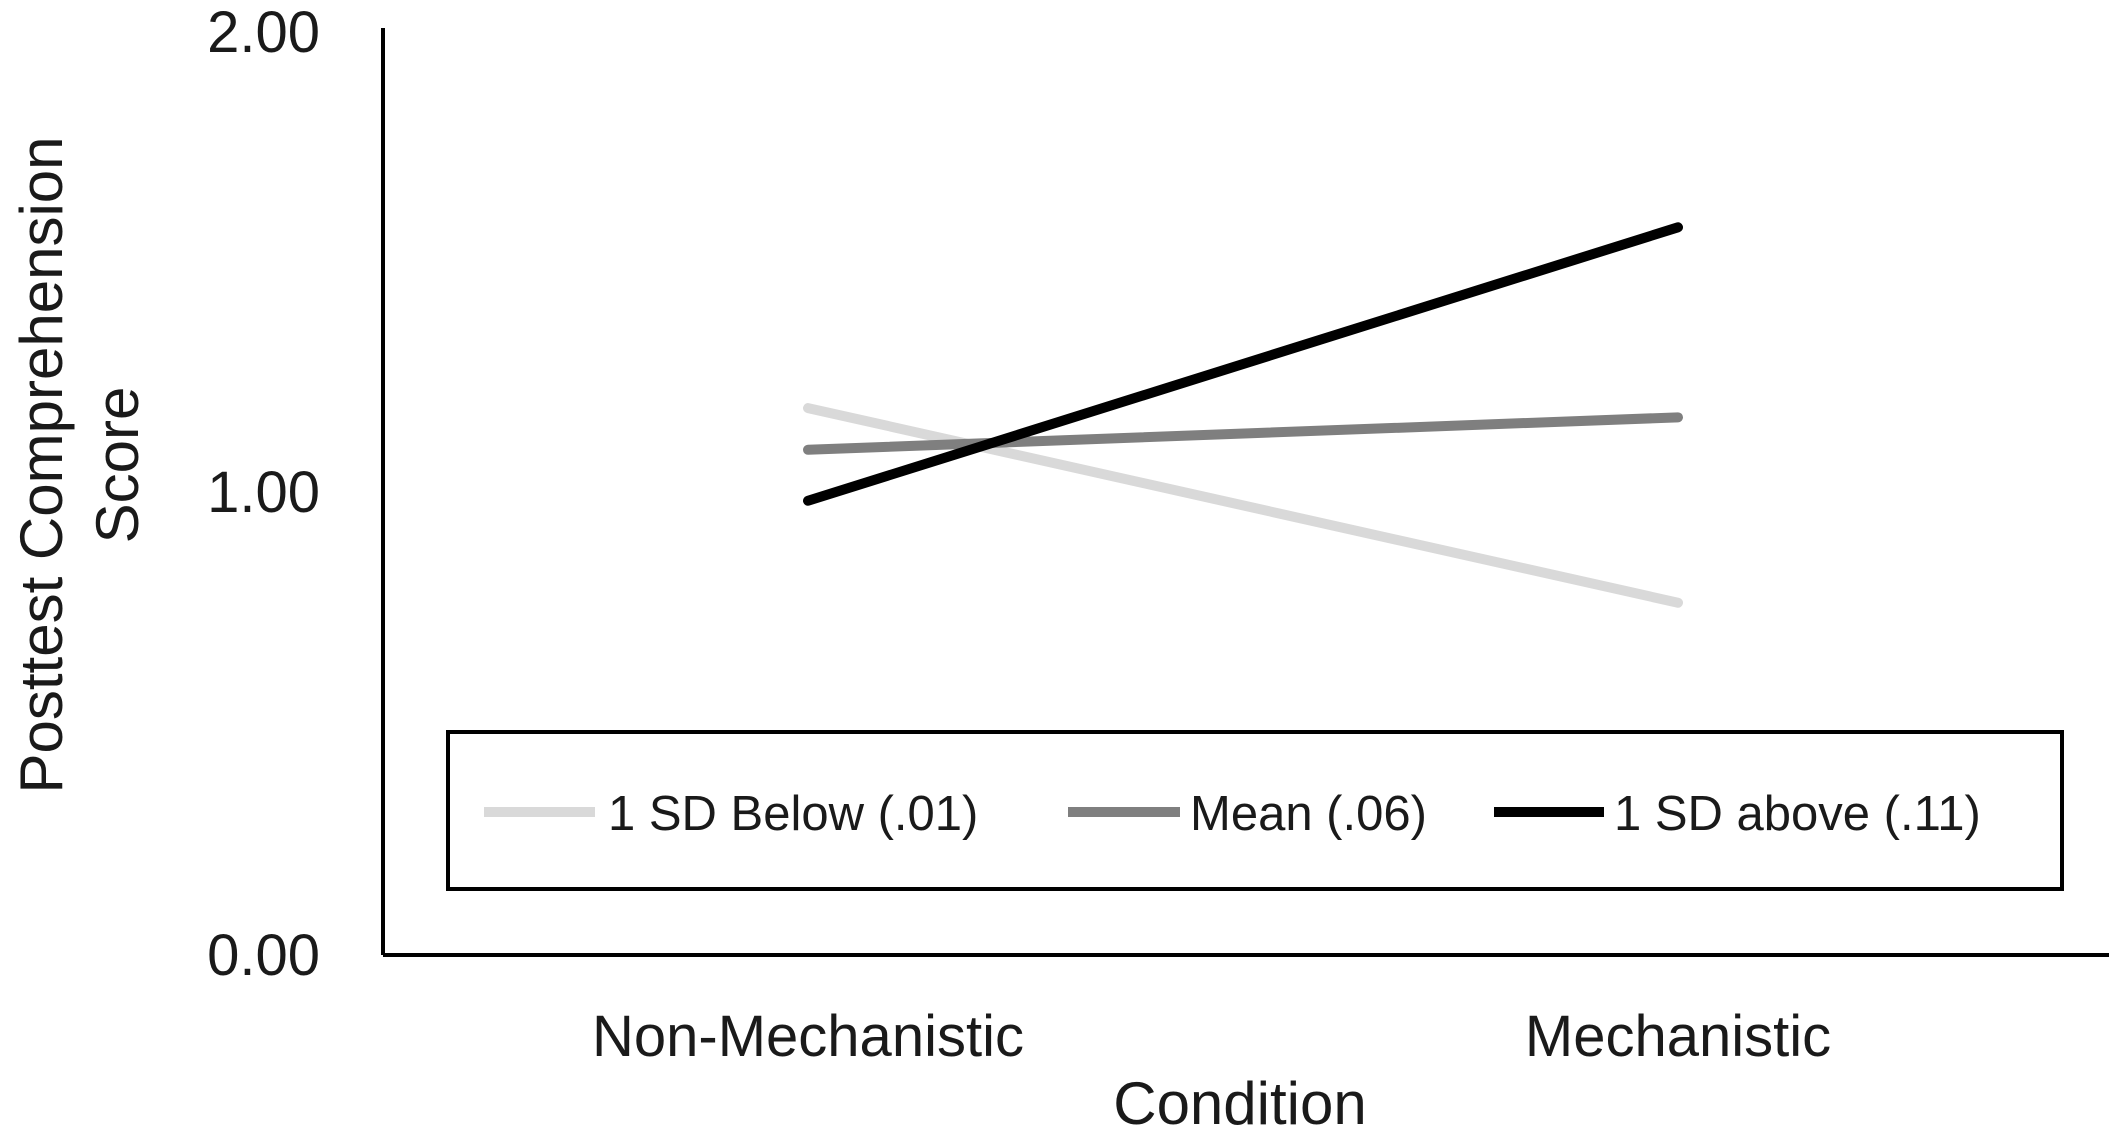 The width and height of the screenshot is (2109, 1133). I want to click on legend-box, so click(1255, 810).